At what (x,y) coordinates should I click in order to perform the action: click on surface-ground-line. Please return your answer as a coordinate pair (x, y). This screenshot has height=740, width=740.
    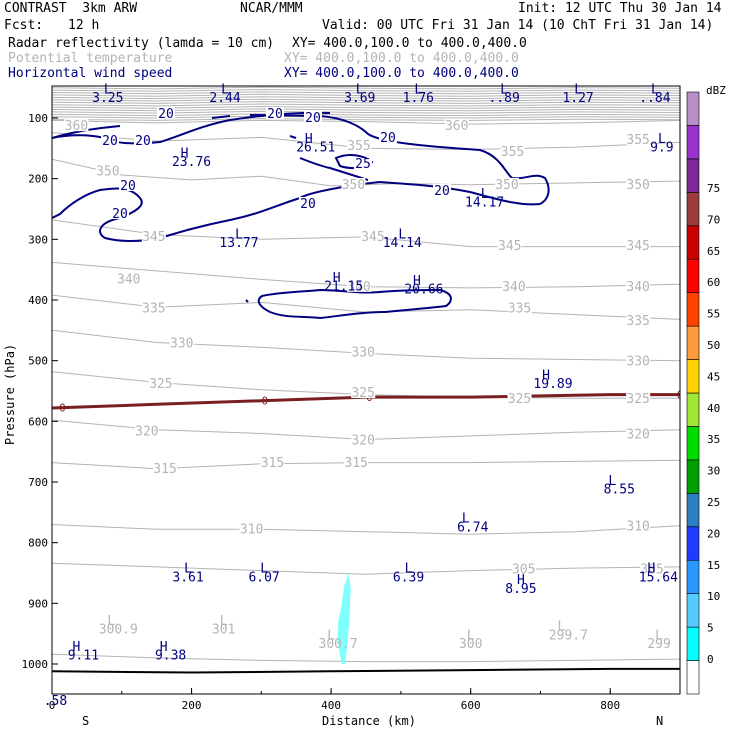
    Looking at the image, I should click on (365, 670).